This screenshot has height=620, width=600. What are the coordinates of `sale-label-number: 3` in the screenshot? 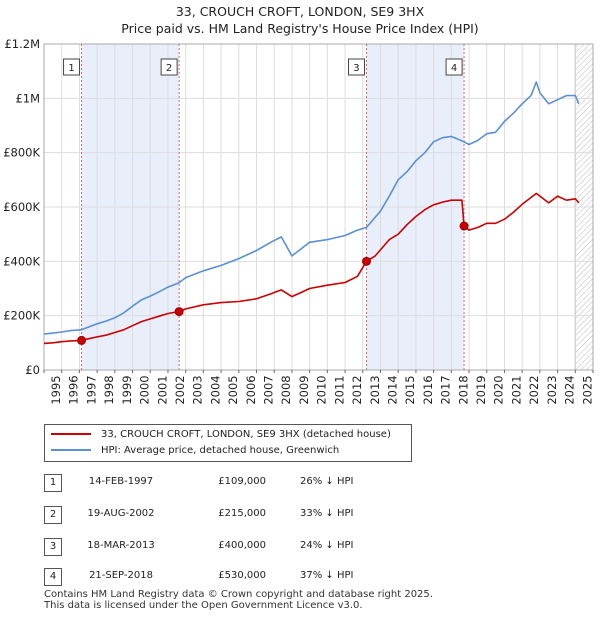 It's located at (356, 68).